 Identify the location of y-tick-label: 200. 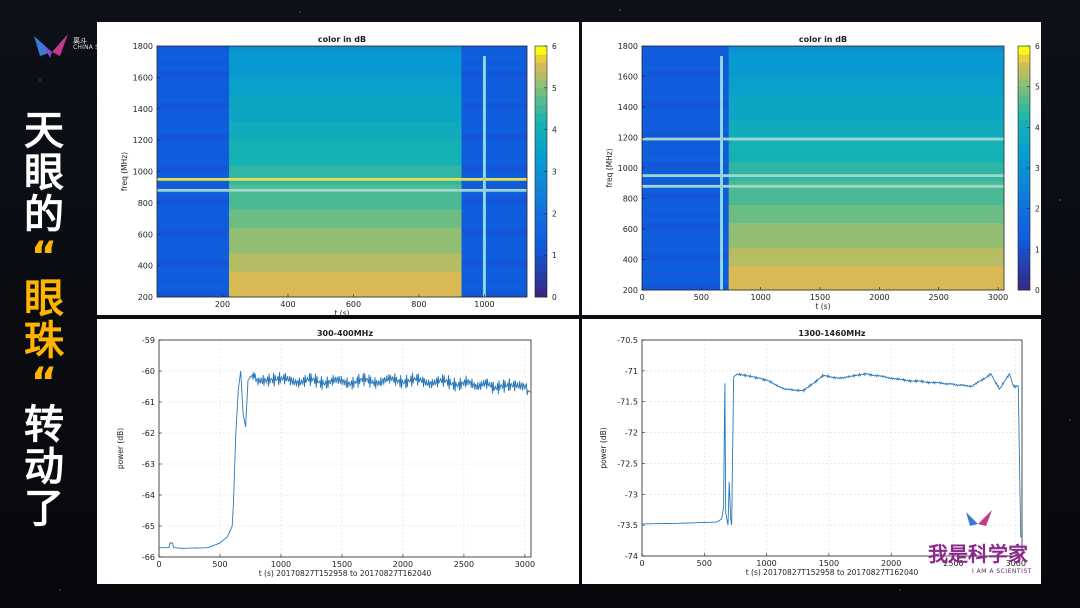
(145, 297).